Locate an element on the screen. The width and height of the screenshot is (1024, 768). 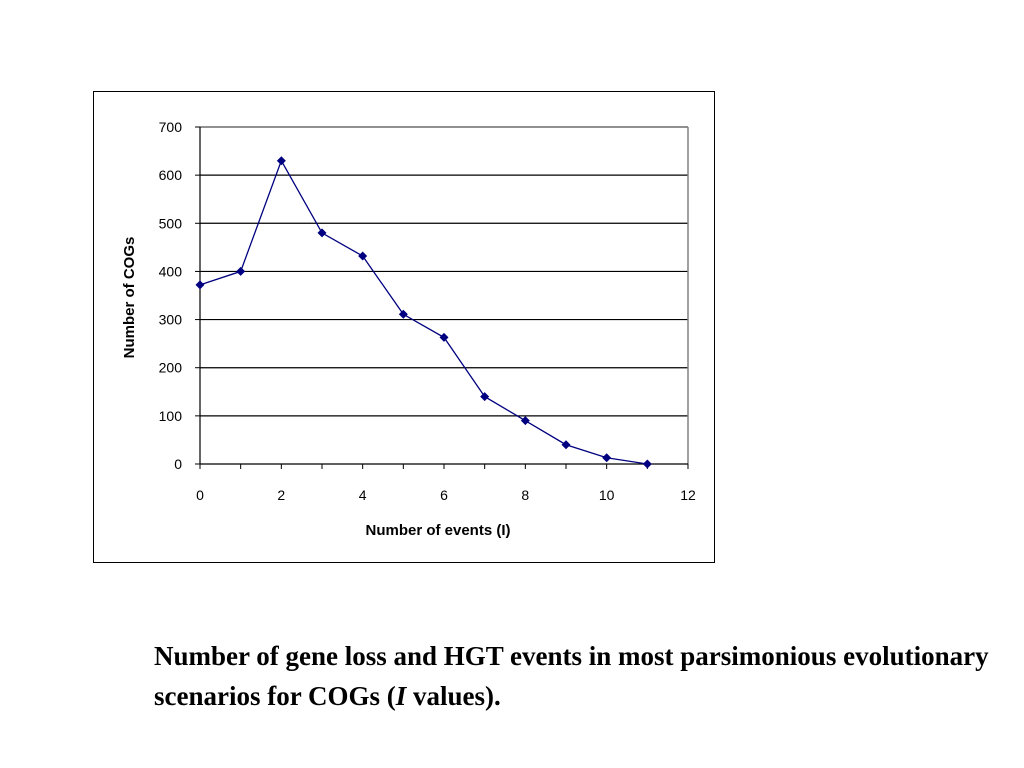
y-tick-label-100: 100 is located at coordinates (171, 416).